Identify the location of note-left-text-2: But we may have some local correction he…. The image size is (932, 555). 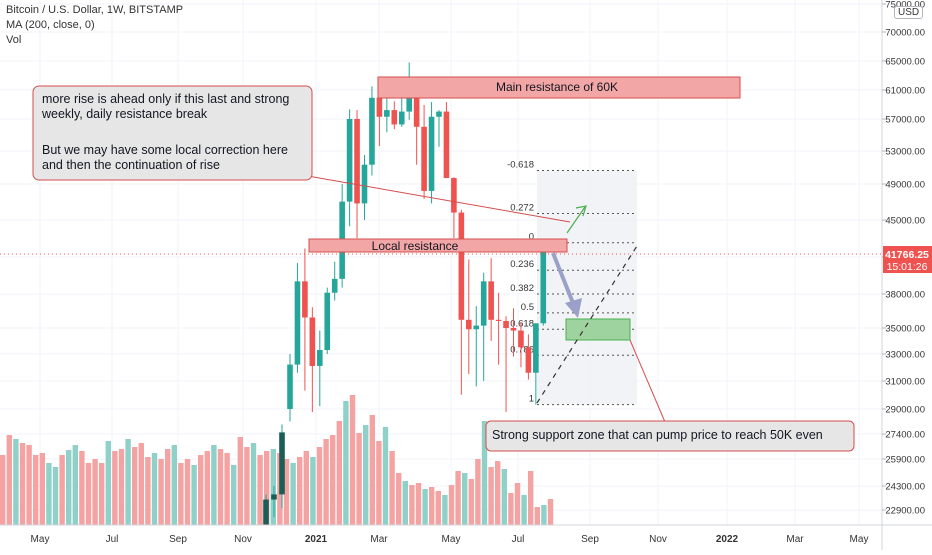
(165, 157).